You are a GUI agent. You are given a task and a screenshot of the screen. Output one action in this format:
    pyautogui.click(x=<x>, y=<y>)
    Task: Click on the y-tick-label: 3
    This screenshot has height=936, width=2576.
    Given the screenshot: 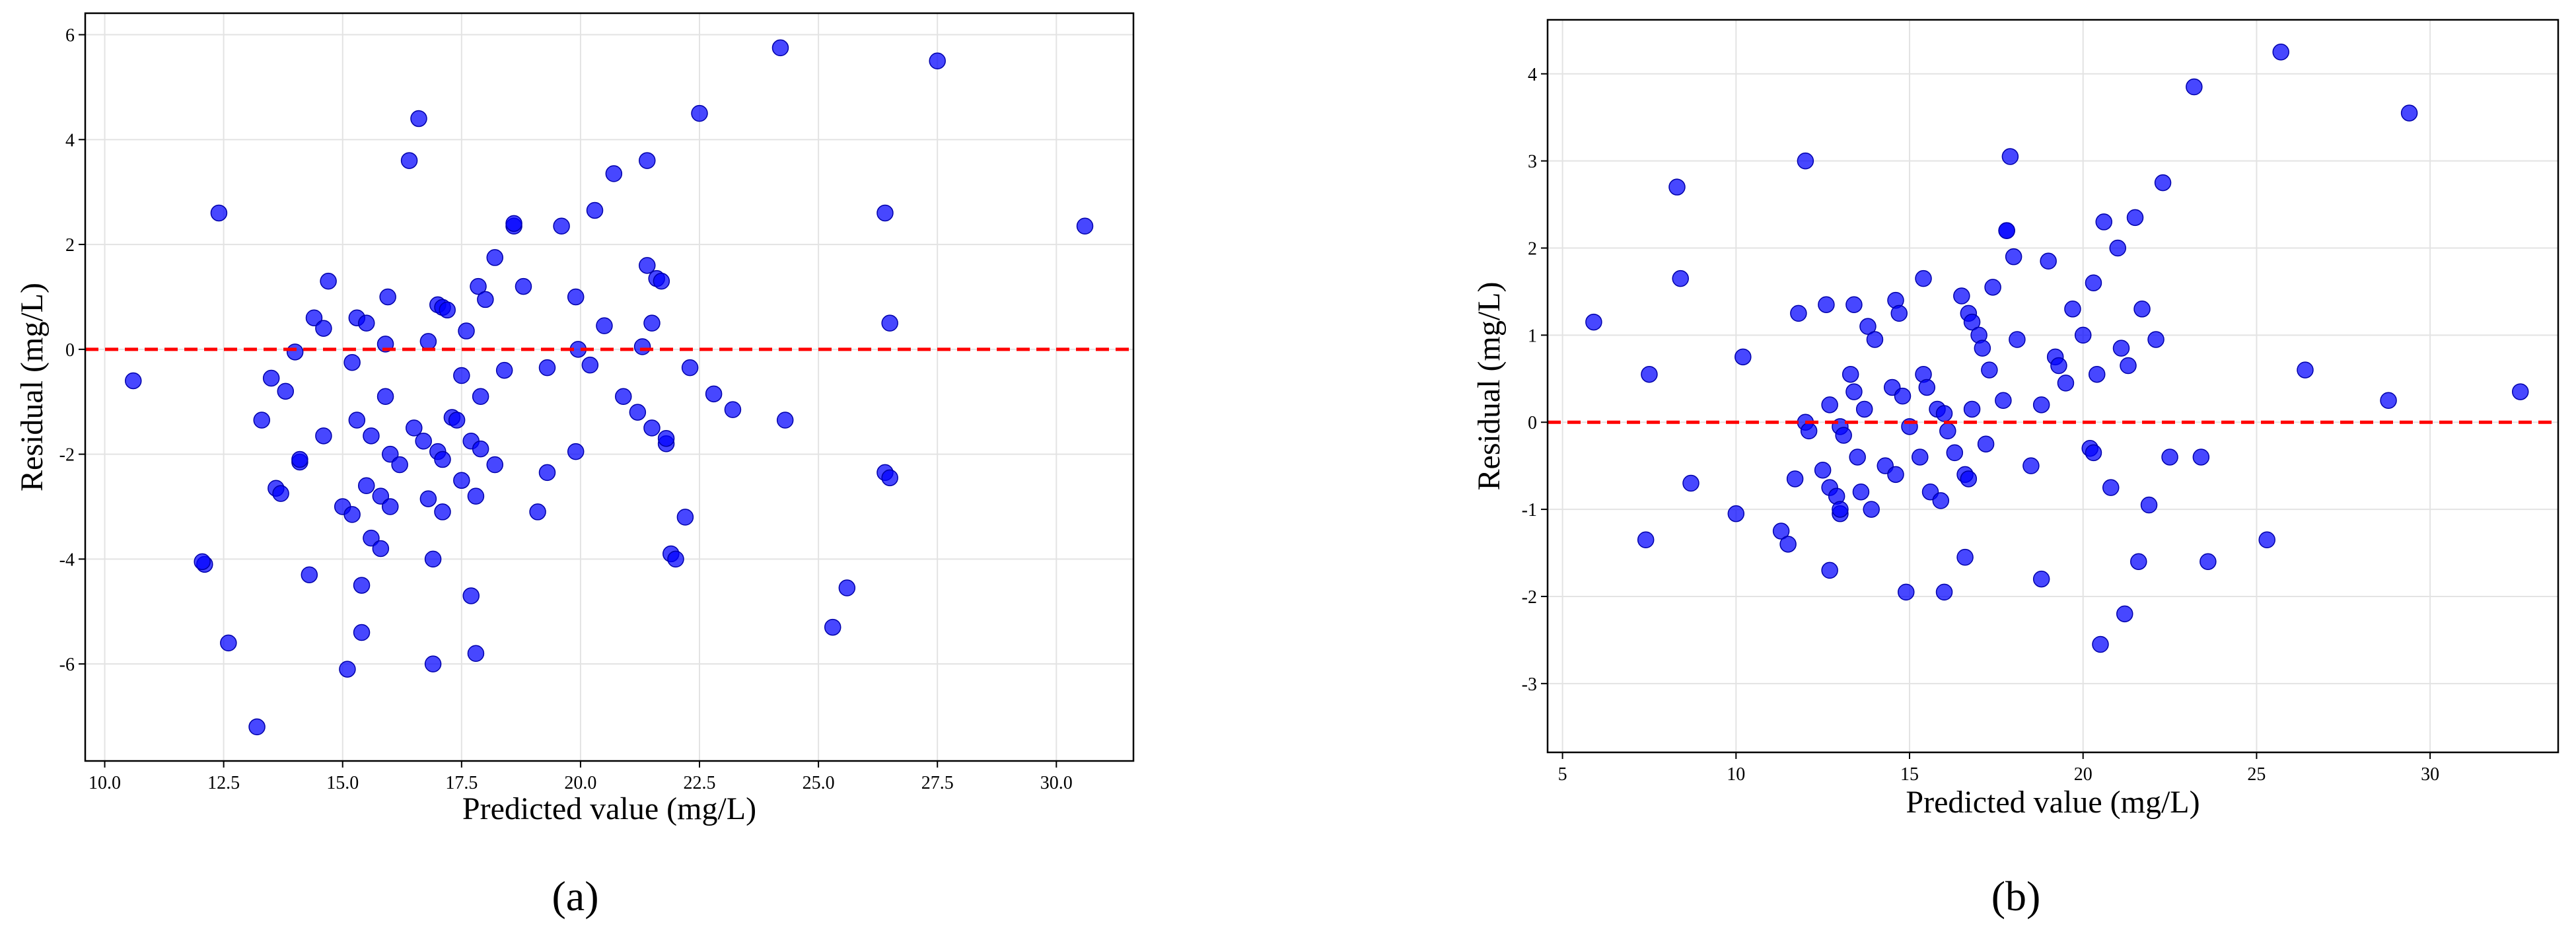 What is the action you would take?
    pyautogui.click(x=1533, y=162)
    